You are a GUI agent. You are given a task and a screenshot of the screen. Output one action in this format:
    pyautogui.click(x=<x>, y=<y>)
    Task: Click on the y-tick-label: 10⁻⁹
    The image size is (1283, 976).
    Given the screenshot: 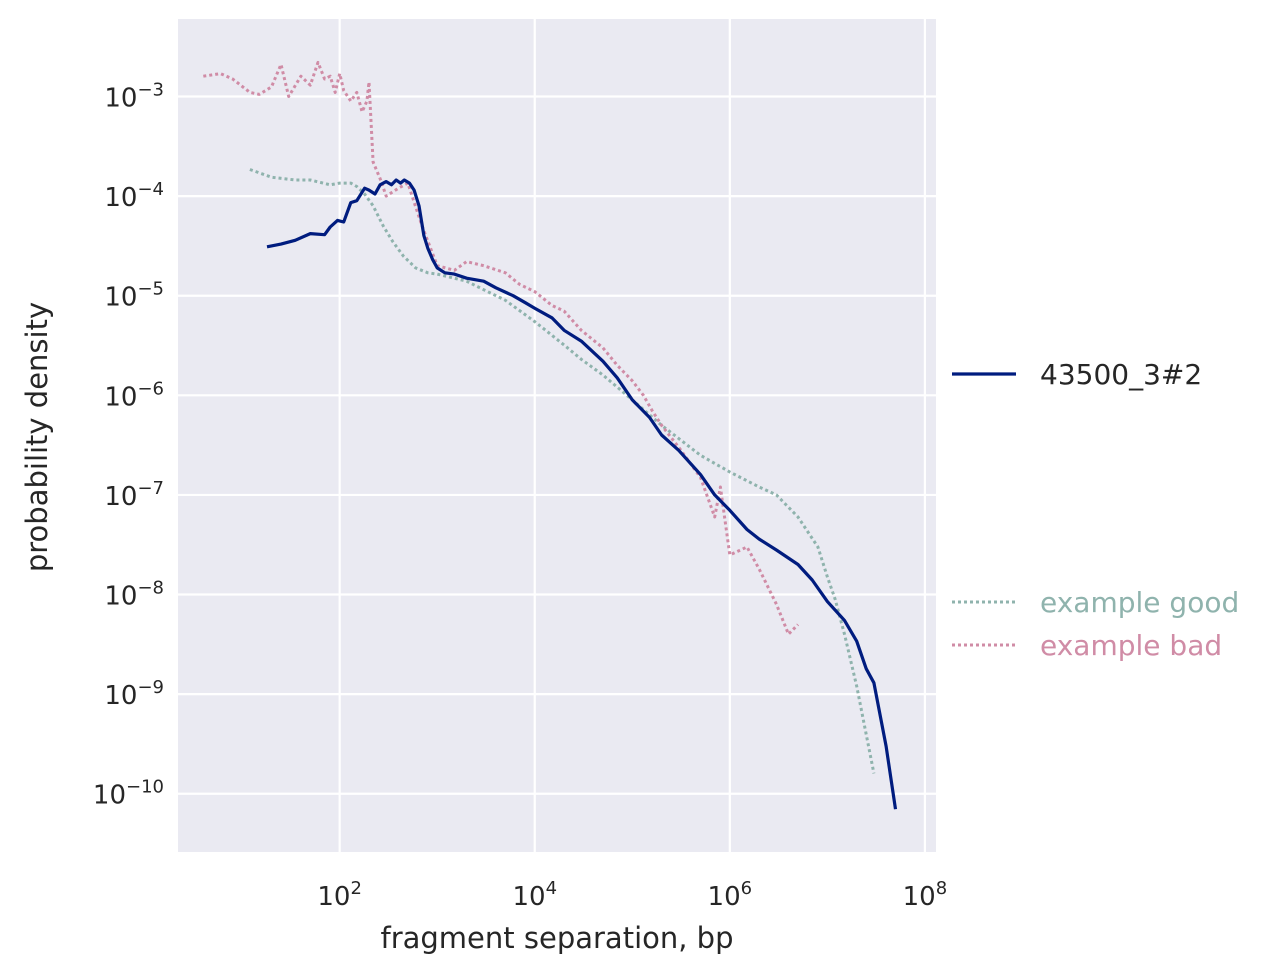 What is the action you would take?
    pyautogui.click(x=134, y=694)
    